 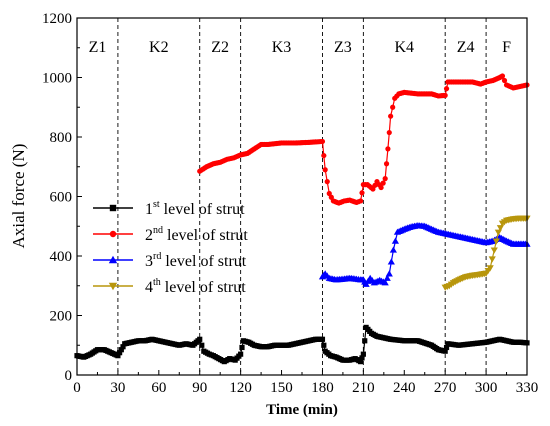 I want to click on phase-label: K4, so click(x=404, y=47).